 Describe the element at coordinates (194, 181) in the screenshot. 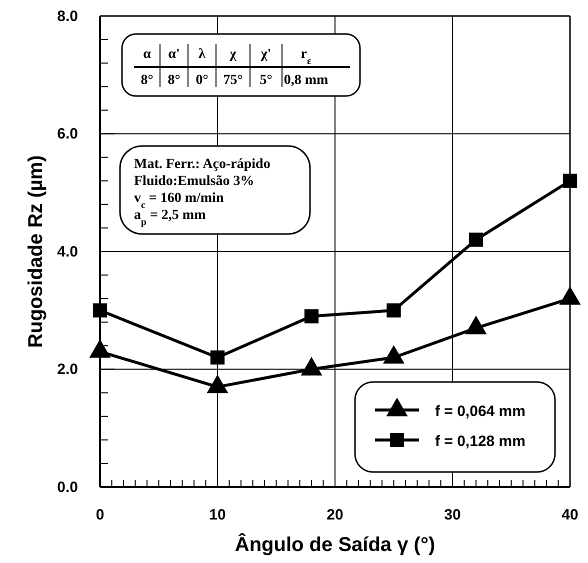

I see `annotation: Fluido:Emulsão 3%` at that location.